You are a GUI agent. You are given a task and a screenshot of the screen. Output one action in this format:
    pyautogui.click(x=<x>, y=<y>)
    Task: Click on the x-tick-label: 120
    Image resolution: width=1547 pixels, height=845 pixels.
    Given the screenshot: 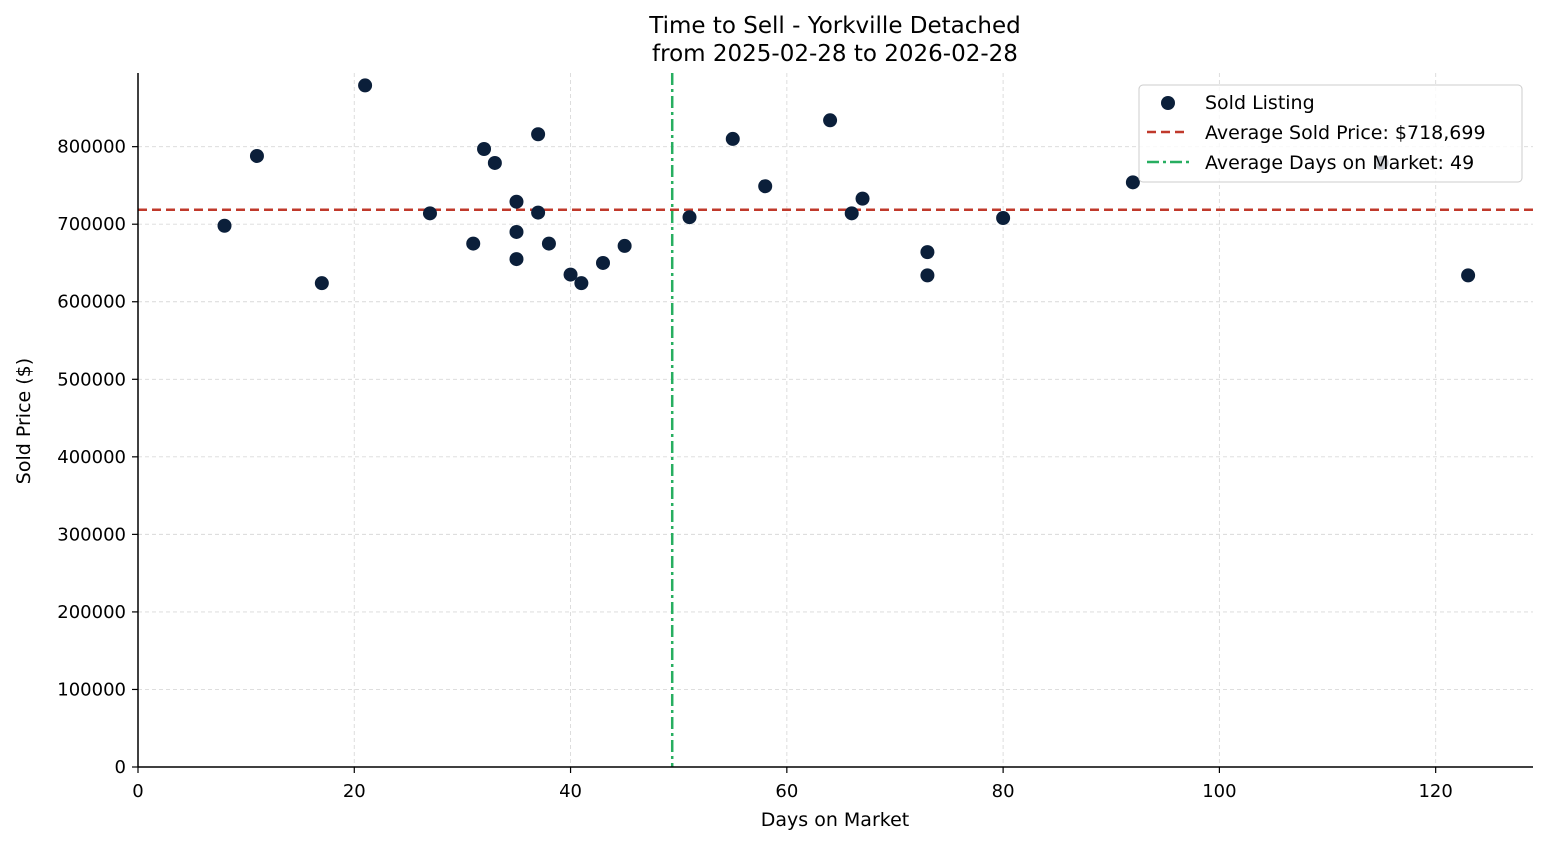 What is the action you would take?
    pyautogui.click(x=1435, y=791)
    